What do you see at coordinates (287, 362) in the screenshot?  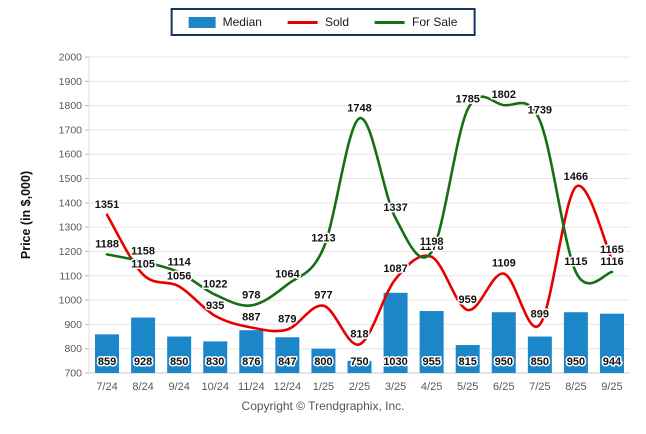 I see `svg-text: 847` at bounding box center [287, 362].